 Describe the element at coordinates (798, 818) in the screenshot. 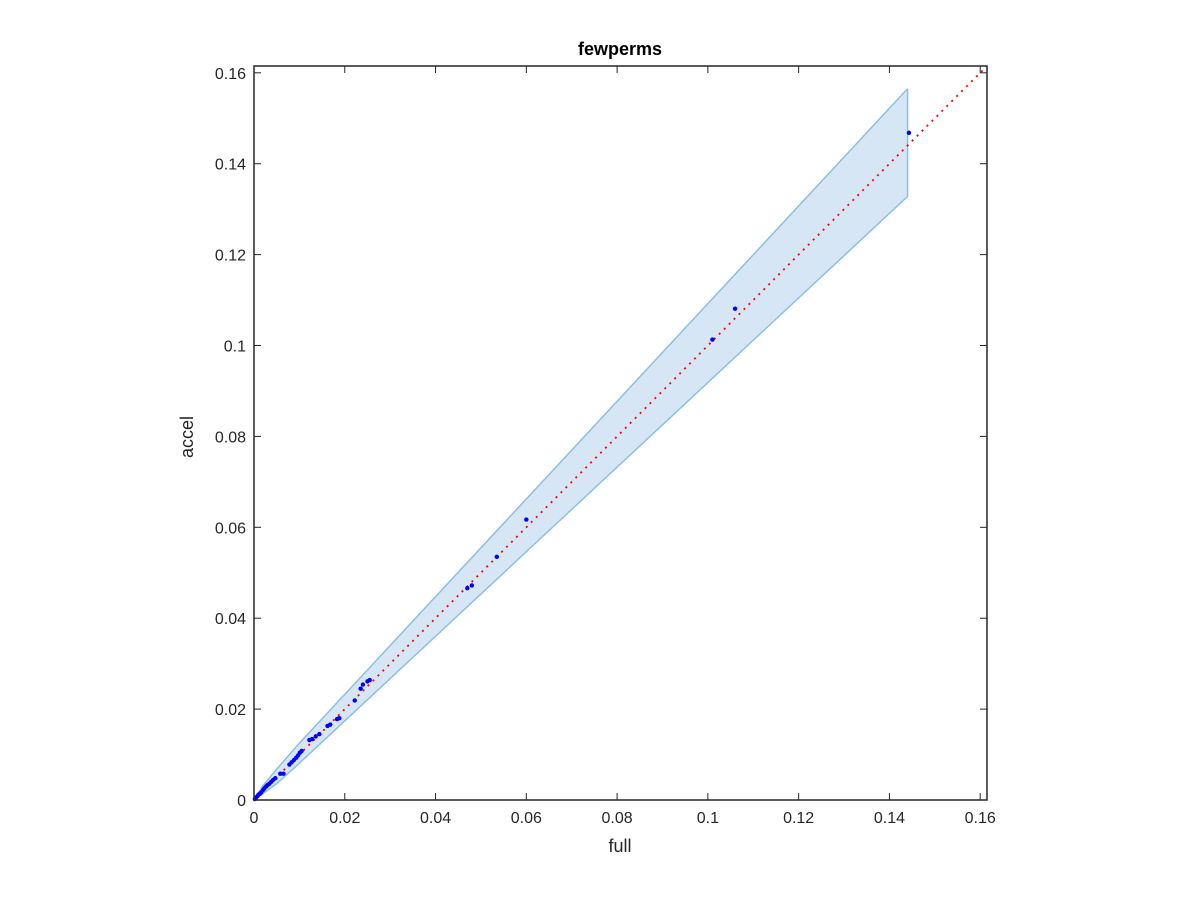

I see `x-tick-label: 0.12` at that location.